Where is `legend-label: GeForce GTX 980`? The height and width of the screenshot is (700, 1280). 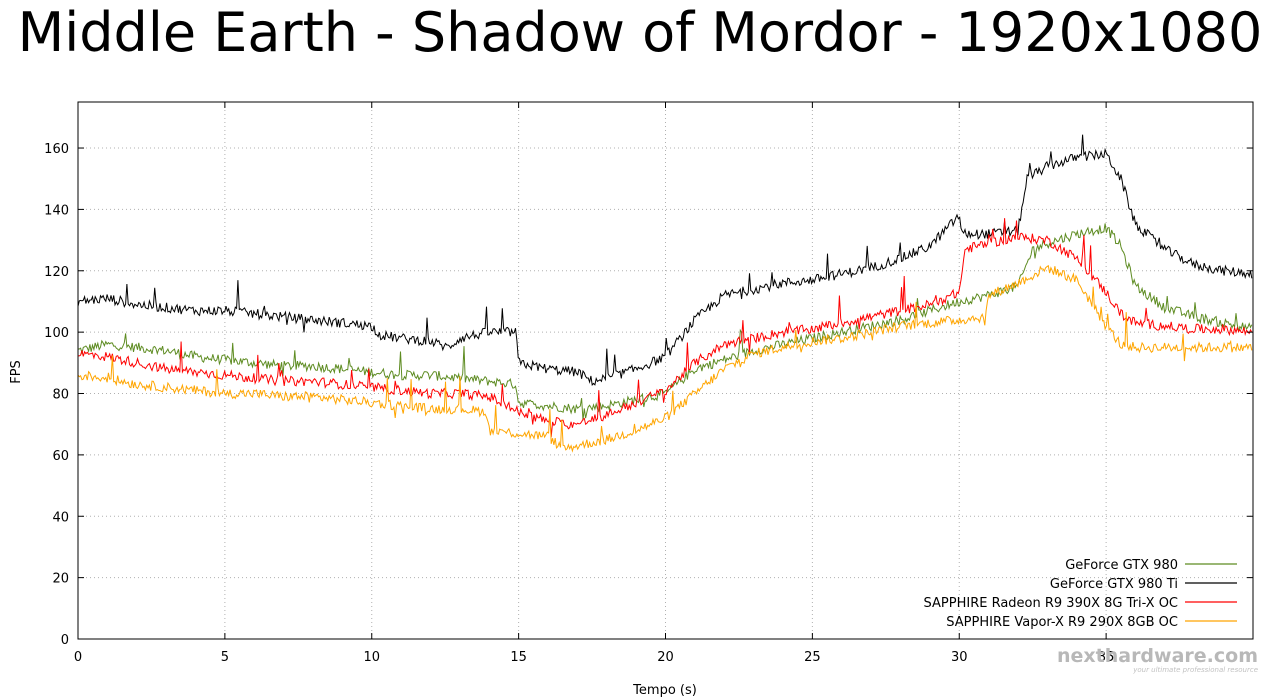 legend-label: GeForce GTX 980 is located at coordinates (1121, 565).